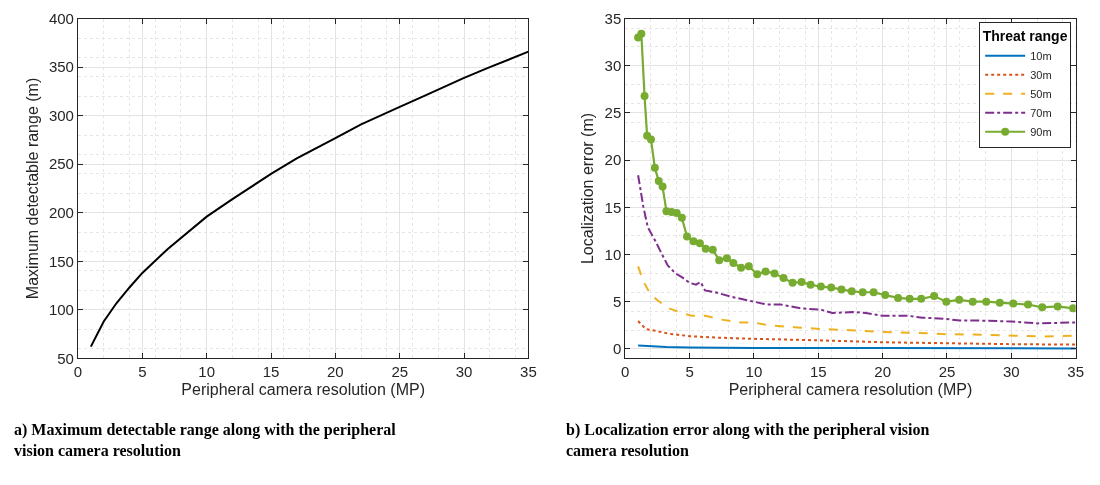 This screenshot has width=1100, height=485. I want to click on y-tick-label: 250, so click(61, 164).